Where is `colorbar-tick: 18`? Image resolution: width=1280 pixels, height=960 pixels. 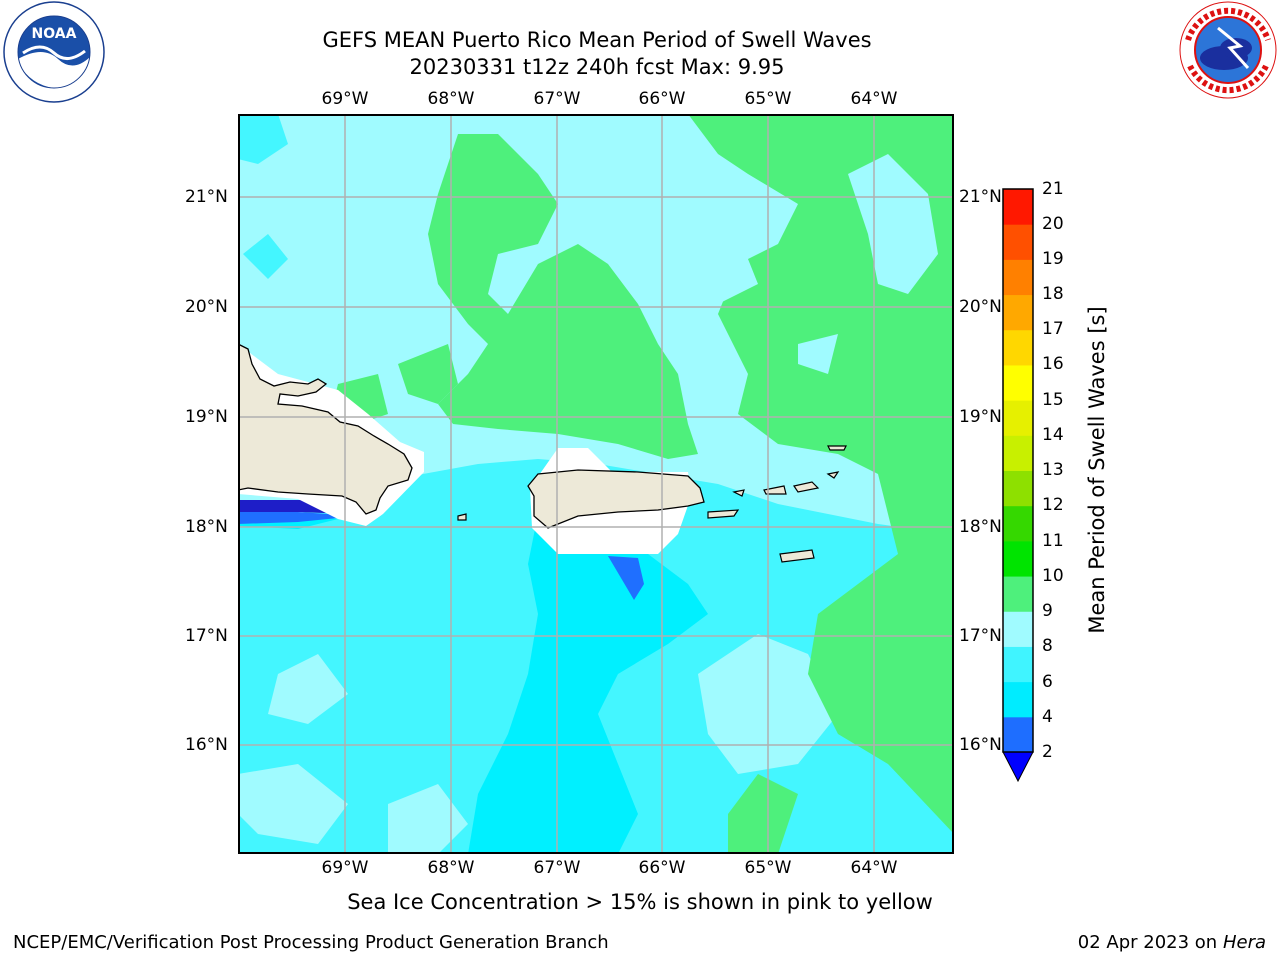
colorbar-tick: 18 is located at coordinates (1053, 294).